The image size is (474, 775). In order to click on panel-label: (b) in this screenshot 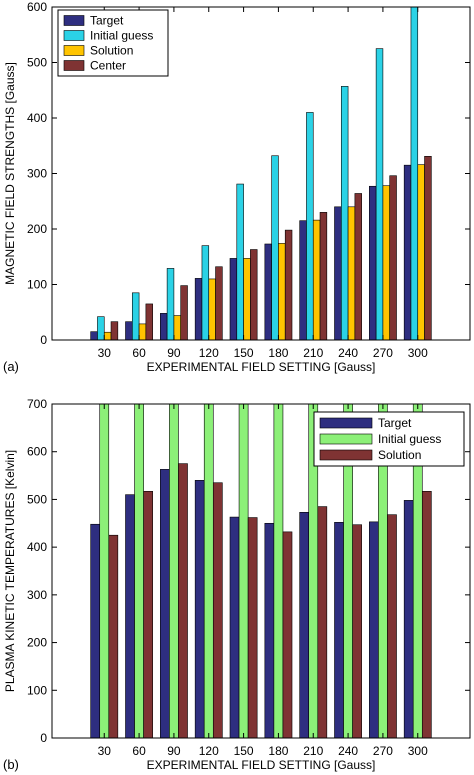, I will do `click(11, 764)`.